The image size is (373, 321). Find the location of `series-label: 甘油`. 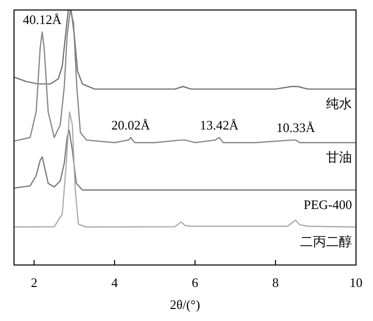

series-label: 甘油 is located at coordinates (339, 157).